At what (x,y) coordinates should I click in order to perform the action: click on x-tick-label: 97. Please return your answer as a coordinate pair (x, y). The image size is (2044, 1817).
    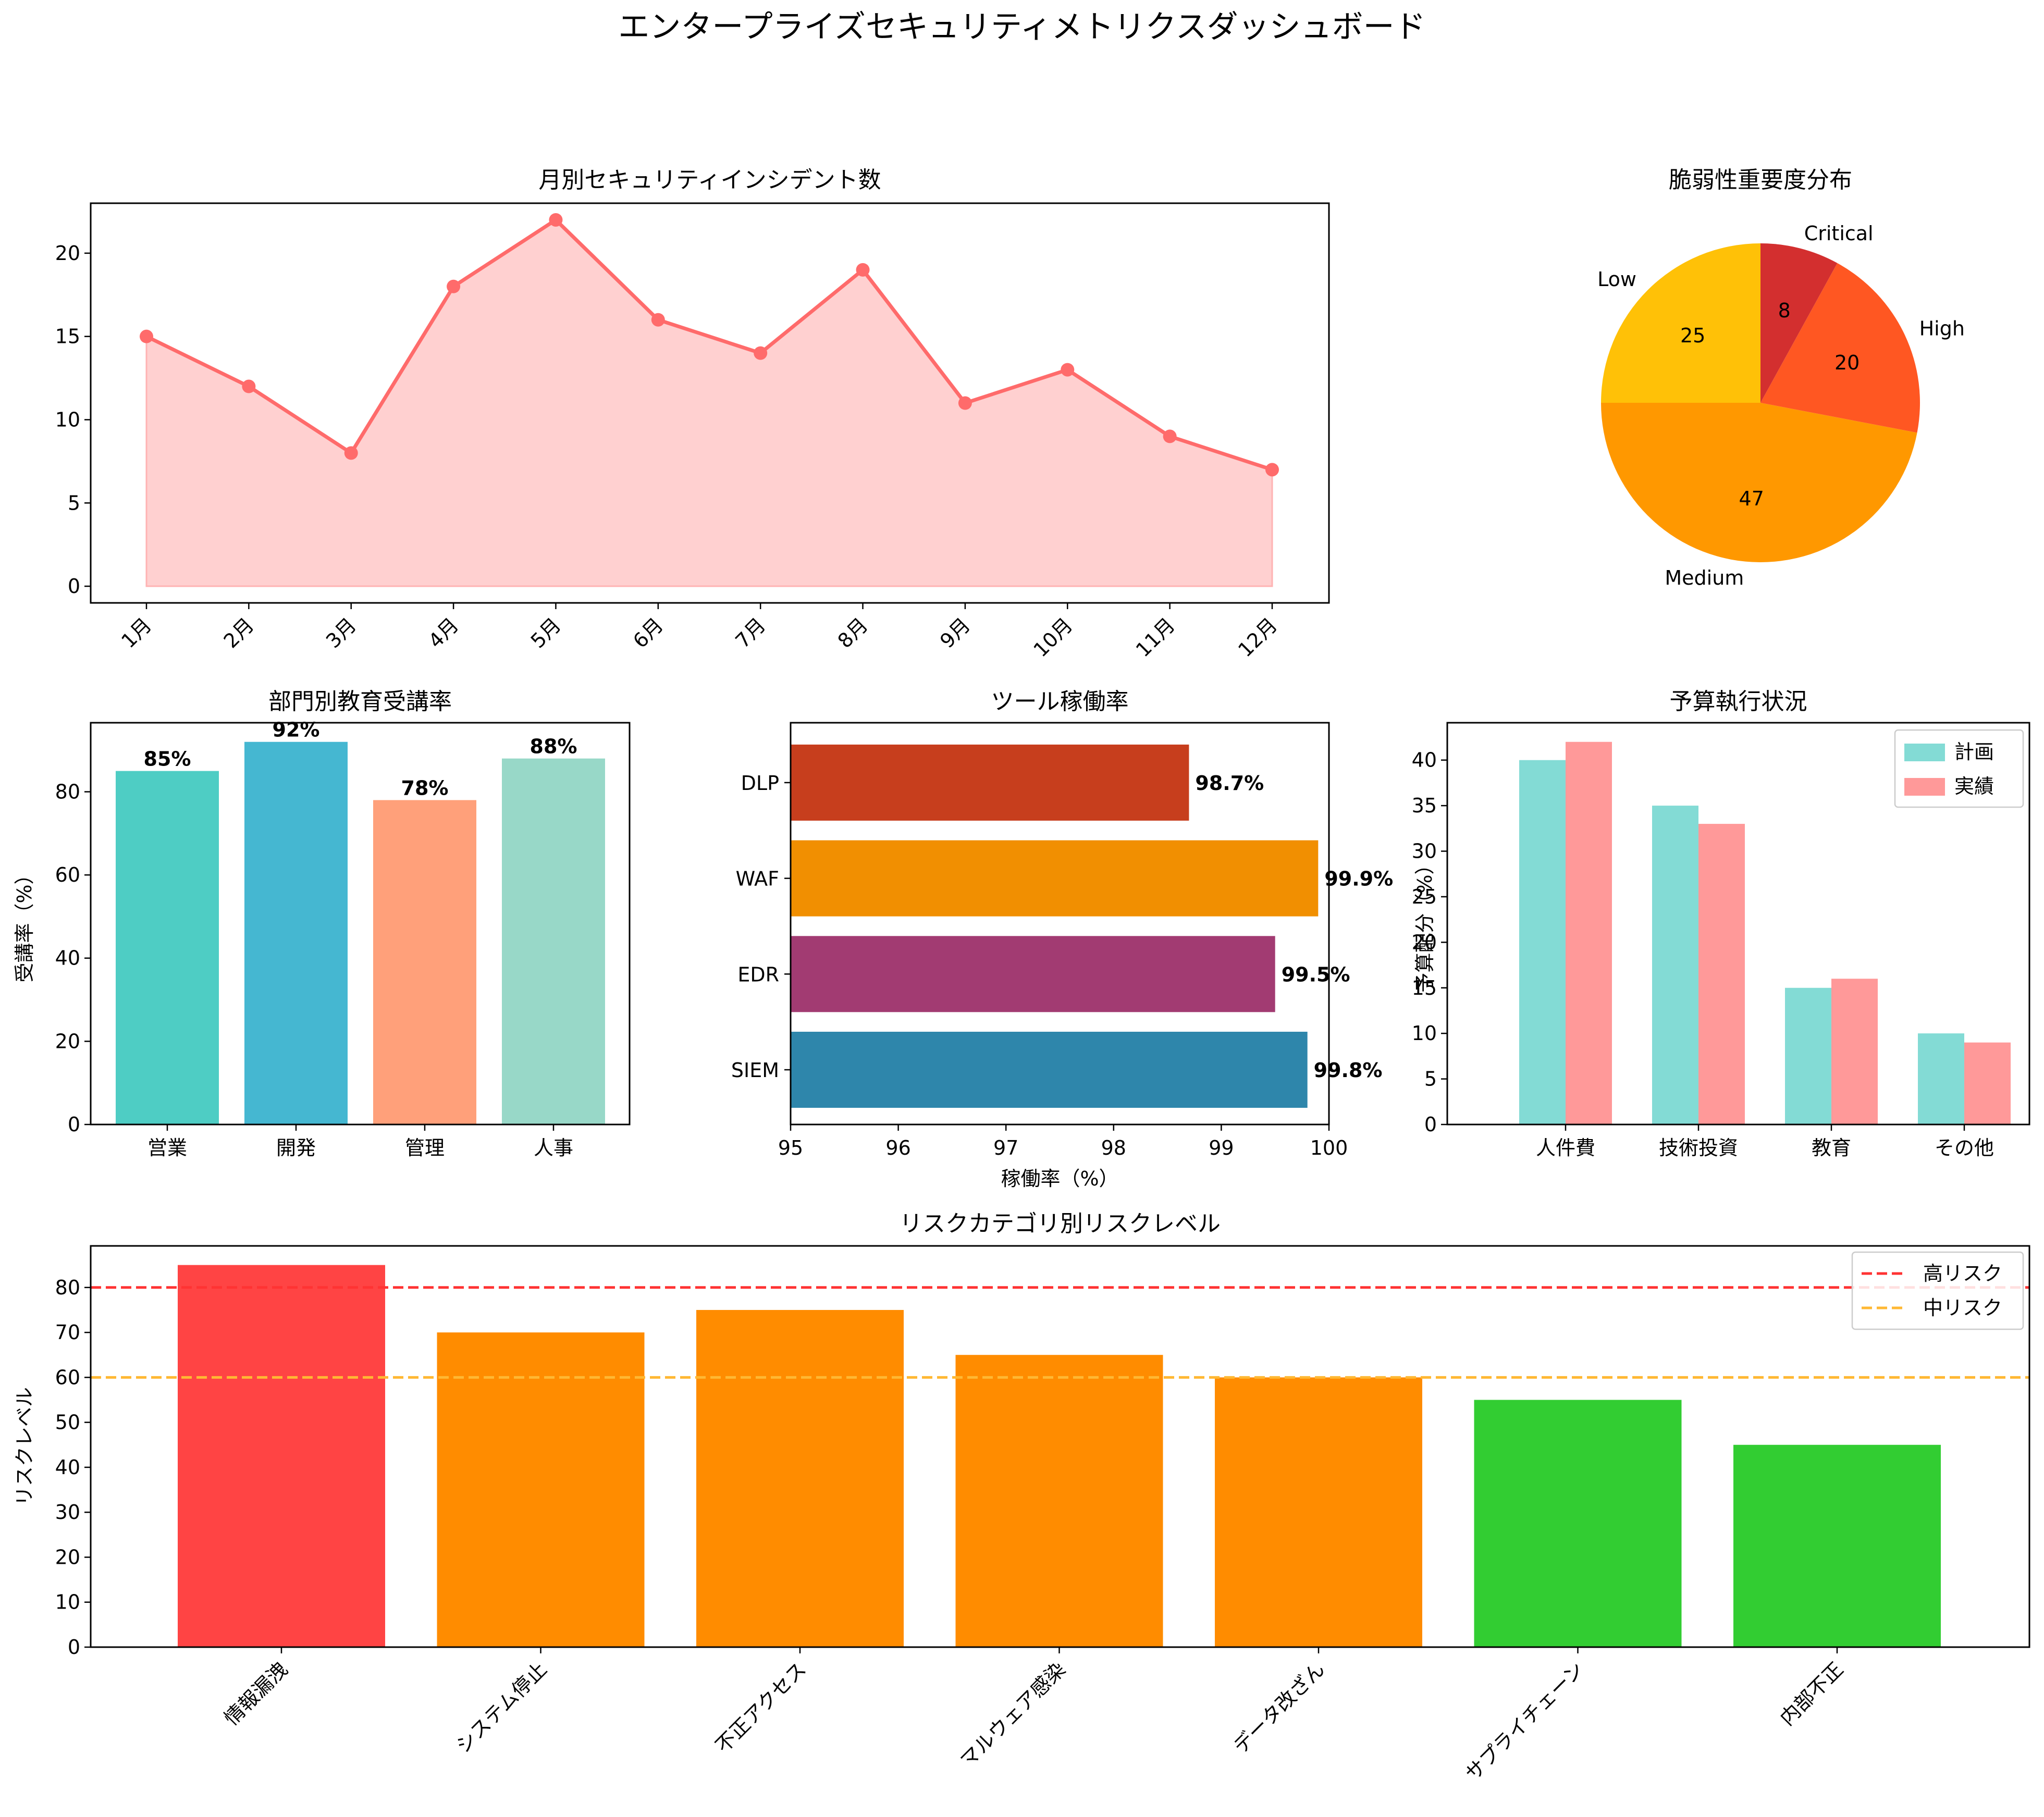
    Looking at the image, I should click on (1006, 1147).